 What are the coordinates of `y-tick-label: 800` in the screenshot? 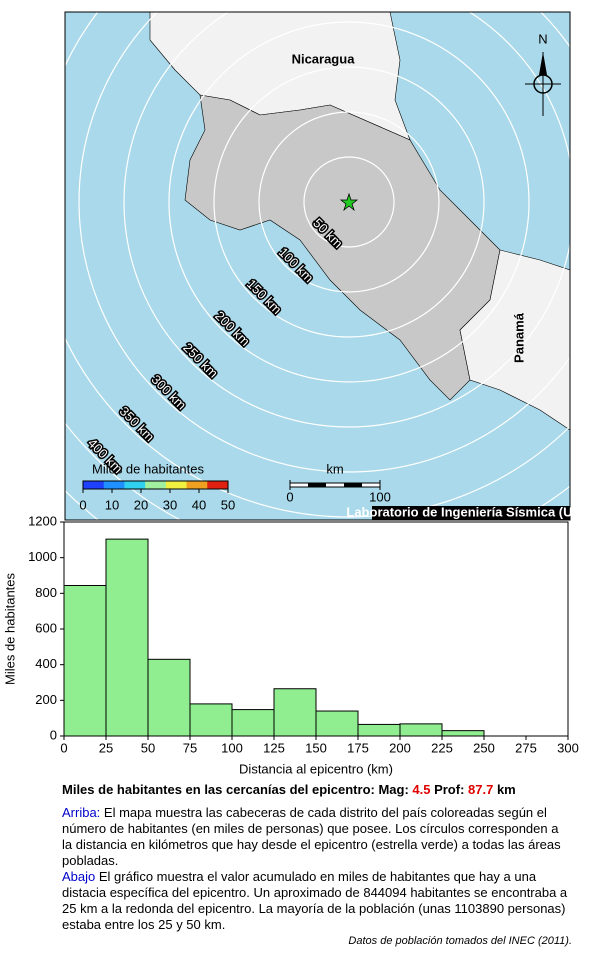 It's located at (46, 592).